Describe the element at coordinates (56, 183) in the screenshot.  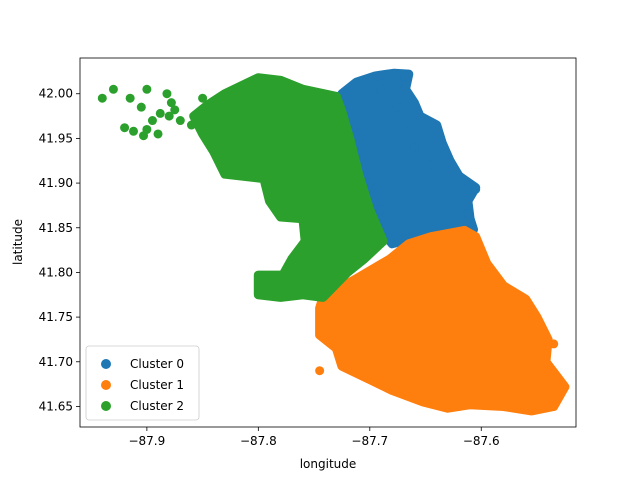
I see `y-tick-label: 41.90` at that location.